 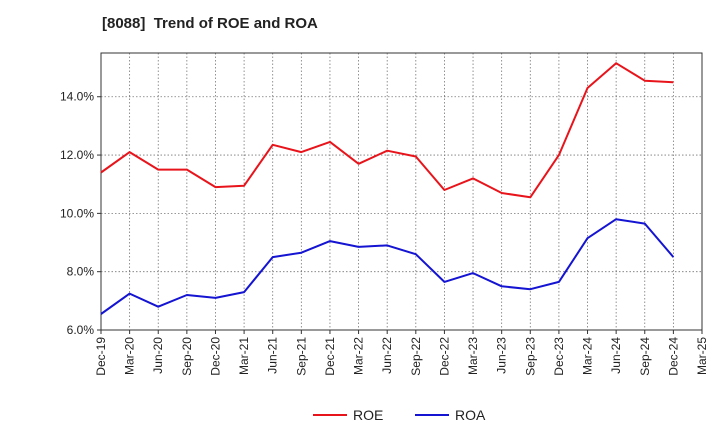 What do you see at coordinates (210, 23) in the screenshot?
I see `chart-title: [8088] Trend of ROE and ROA` at bounding box center [210, 23].